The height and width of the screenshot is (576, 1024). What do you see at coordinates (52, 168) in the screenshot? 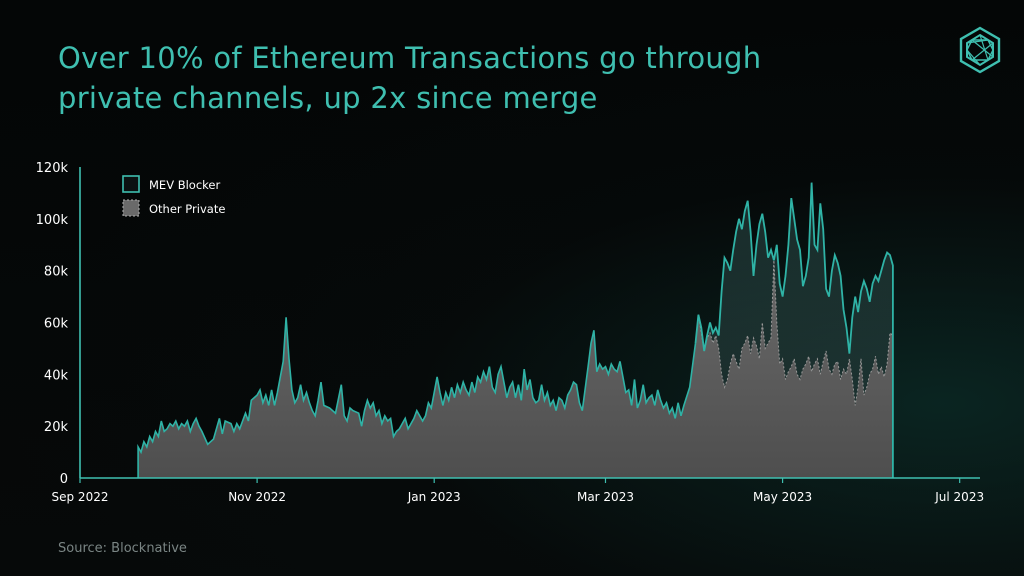
I see `y-tick-label: 120k` at bounding box center [52, 168].